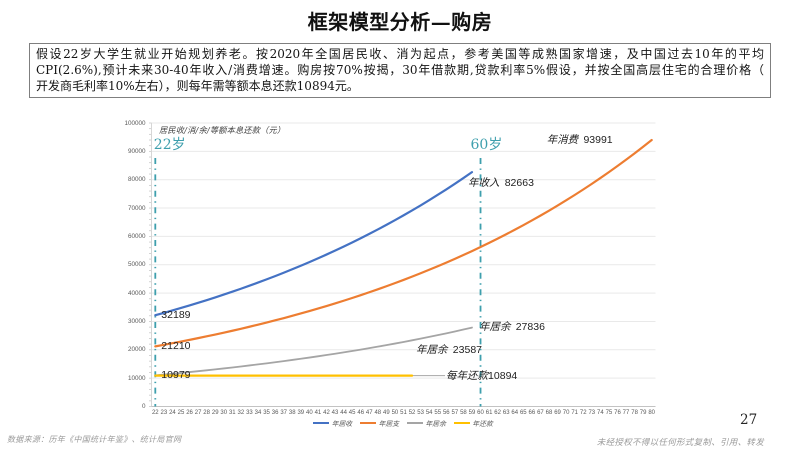  Describe the element at coordinates (506, 412) in the screenshot. I see `x-tick-label: 63` at that location.